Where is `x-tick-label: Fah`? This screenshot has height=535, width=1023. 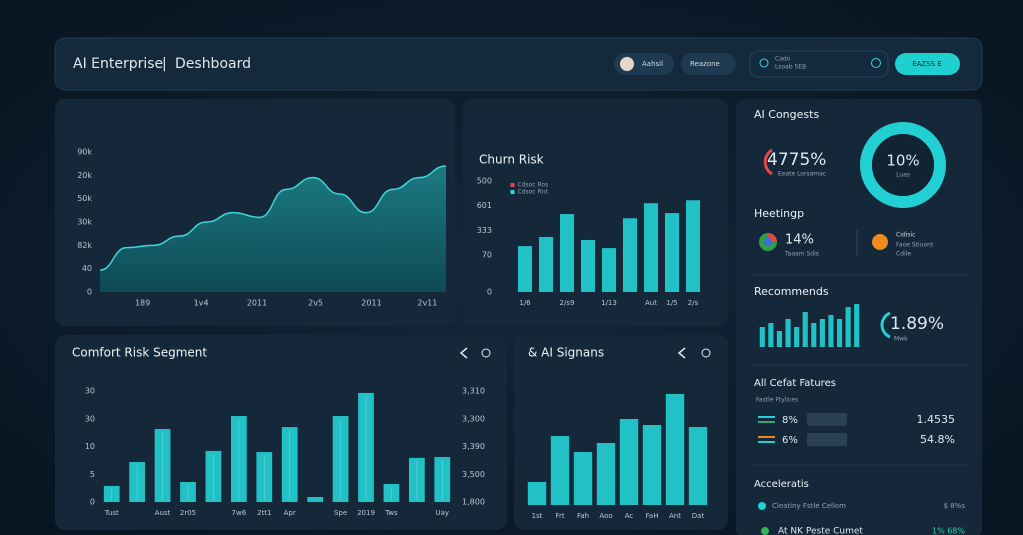
x-tick-label: Fah is located at coordinates (583, 516).